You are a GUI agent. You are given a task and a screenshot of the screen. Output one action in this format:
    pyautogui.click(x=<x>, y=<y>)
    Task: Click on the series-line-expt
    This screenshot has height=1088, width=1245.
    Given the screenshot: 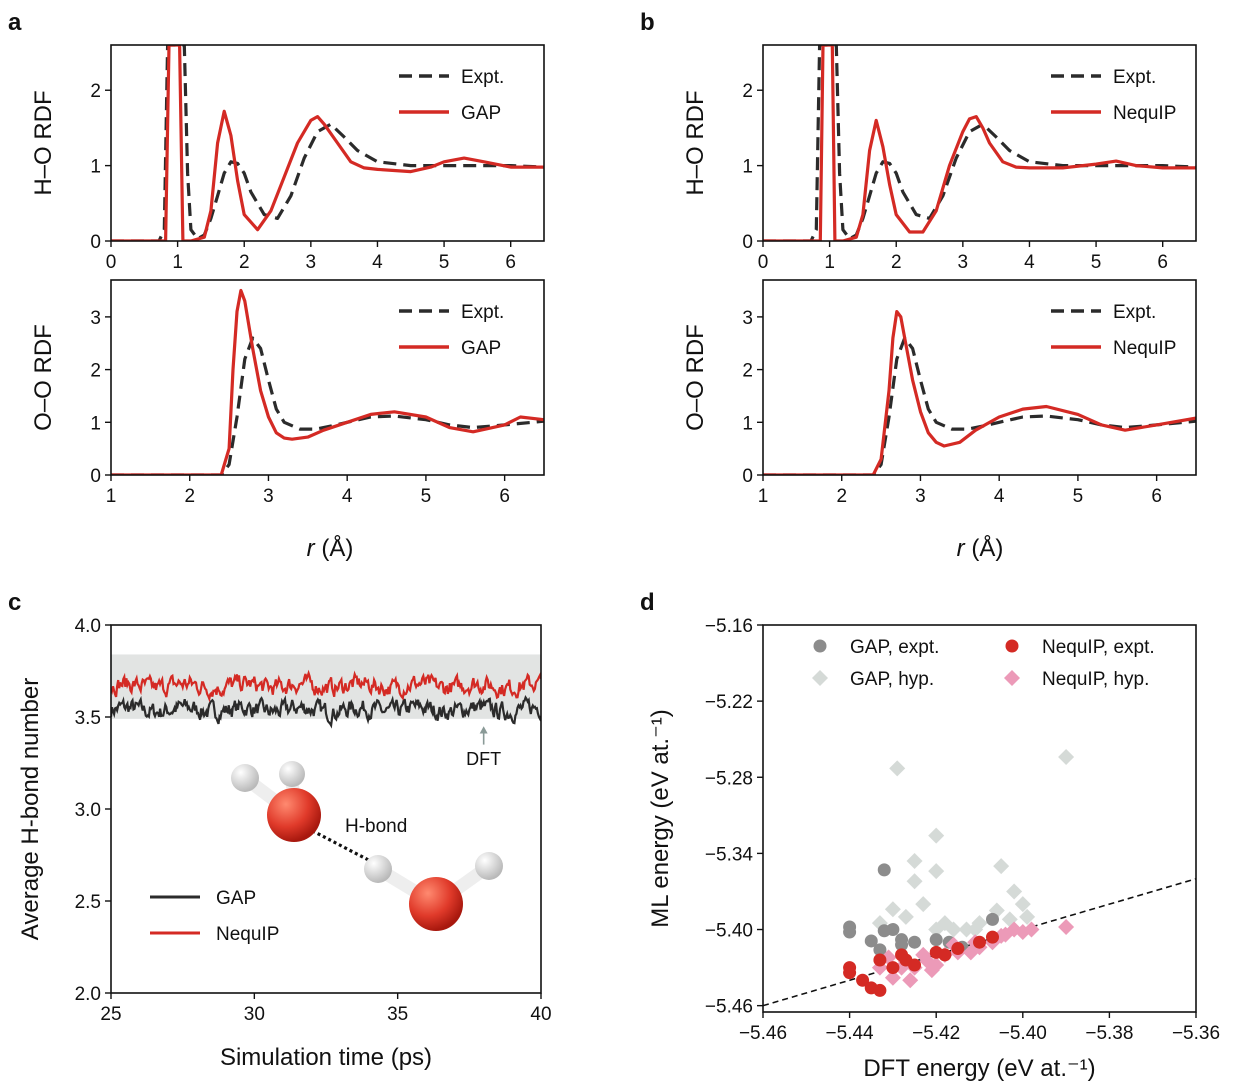 What is the action you would take?
    pyautogui.click(x=979, y=405)
    